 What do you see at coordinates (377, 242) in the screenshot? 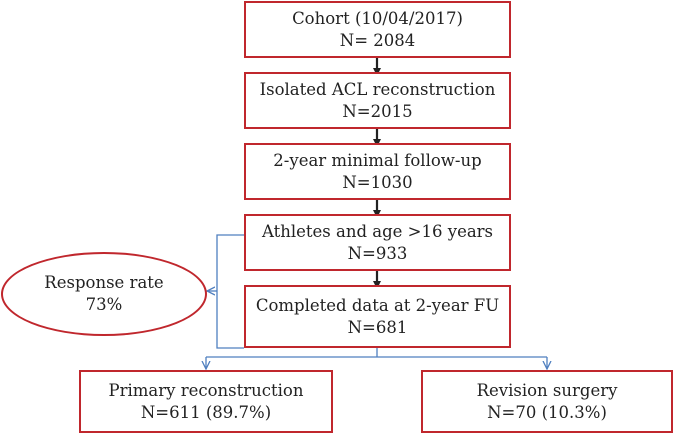
I see `athletes-box: Athletes and age >16 years N=933` at bounding box center [377, 242].